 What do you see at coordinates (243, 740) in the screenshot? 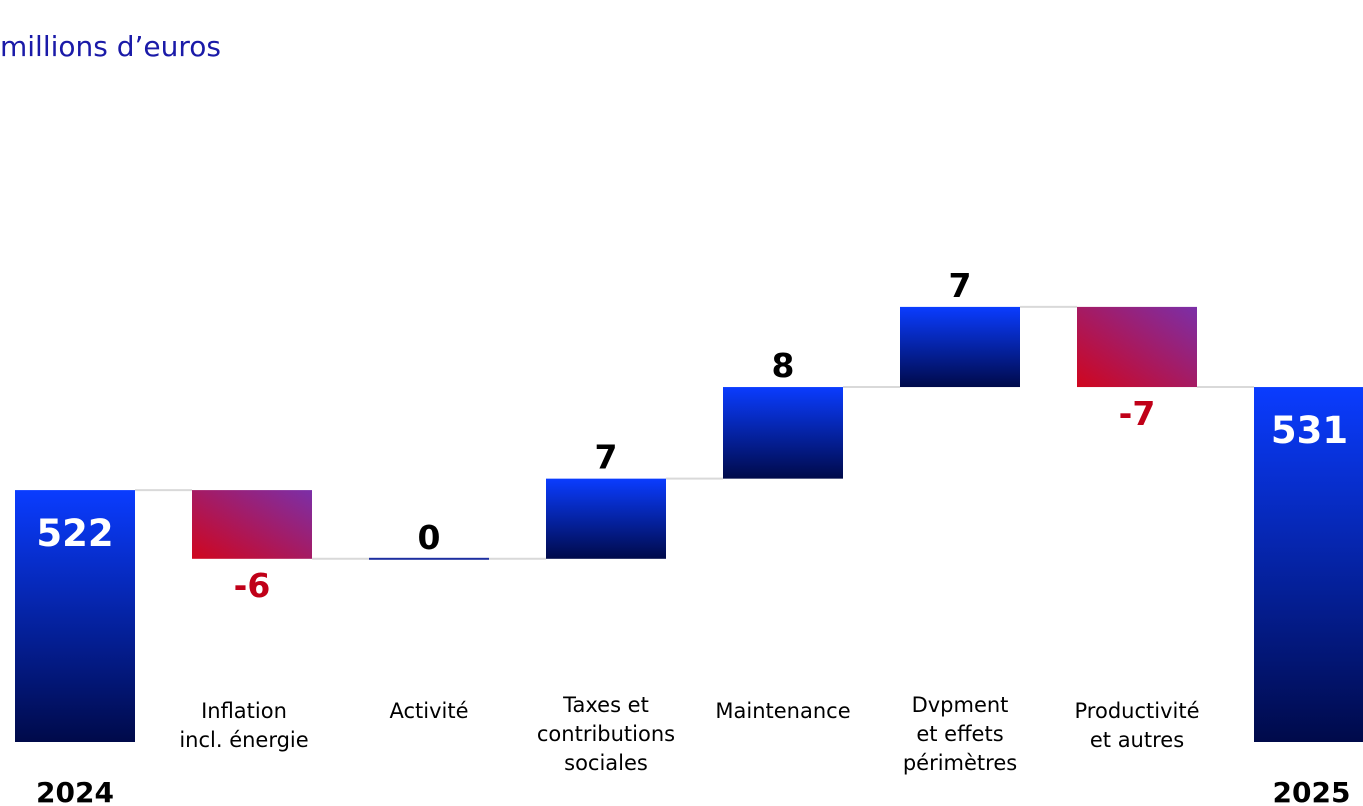
I see `category-label-step-1: incl. énergie` at bounding box center [243, 740].